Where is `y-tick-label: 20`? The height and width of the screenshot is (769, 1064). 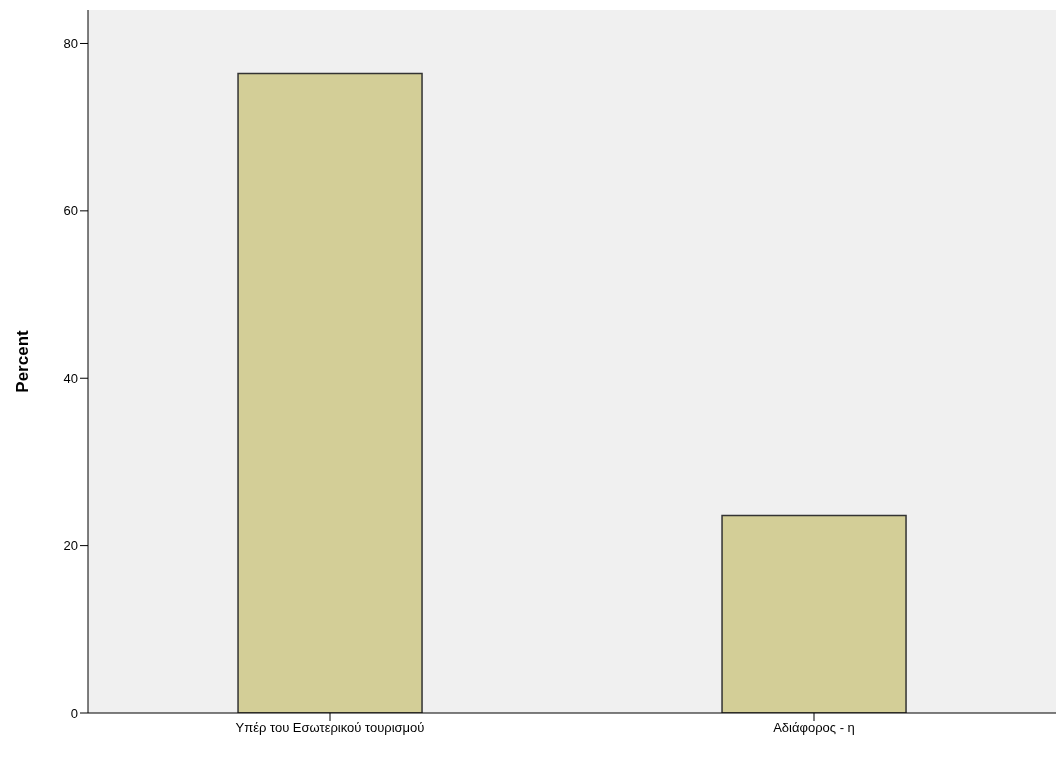 y-tick-label: 20 is located at coordinates (70, 546).